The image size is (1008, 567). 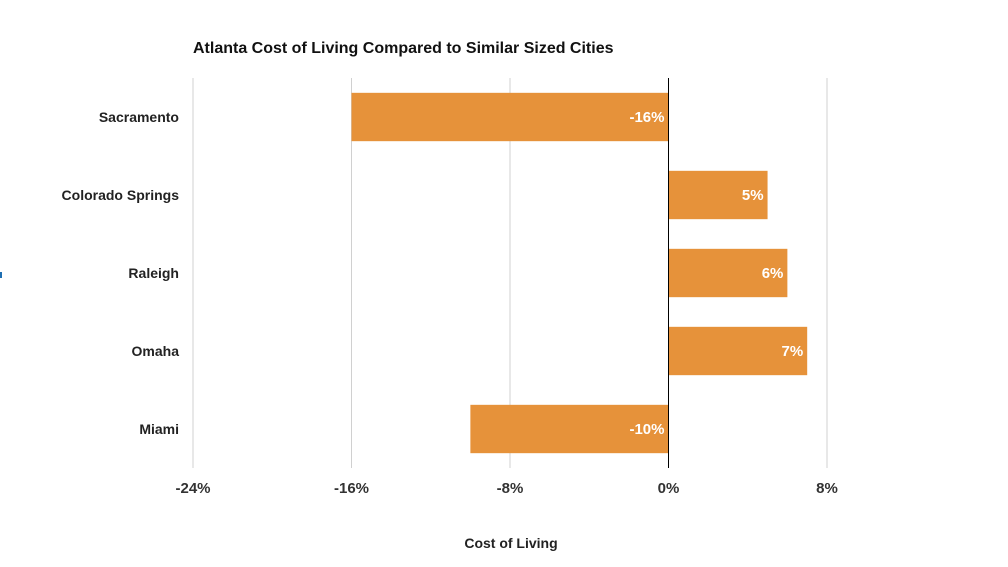 What do you see at coordinates (793, 351) in the screenshot?
I see `data-label: 7%` at bounding box center [793, 351].